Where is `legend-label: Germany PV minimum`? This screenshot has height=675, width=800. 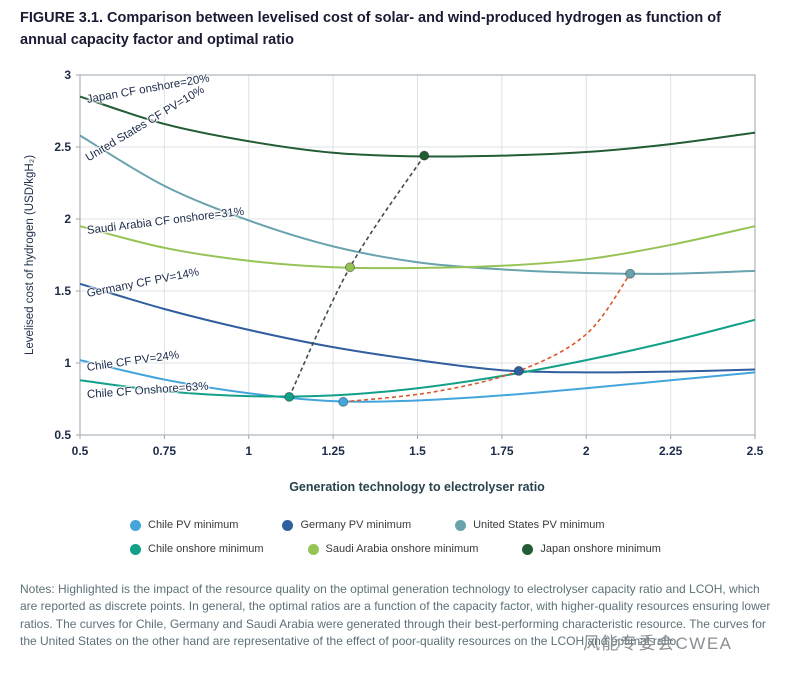 legend-label: Germany PV minimum is located at coordinates (356, 525).